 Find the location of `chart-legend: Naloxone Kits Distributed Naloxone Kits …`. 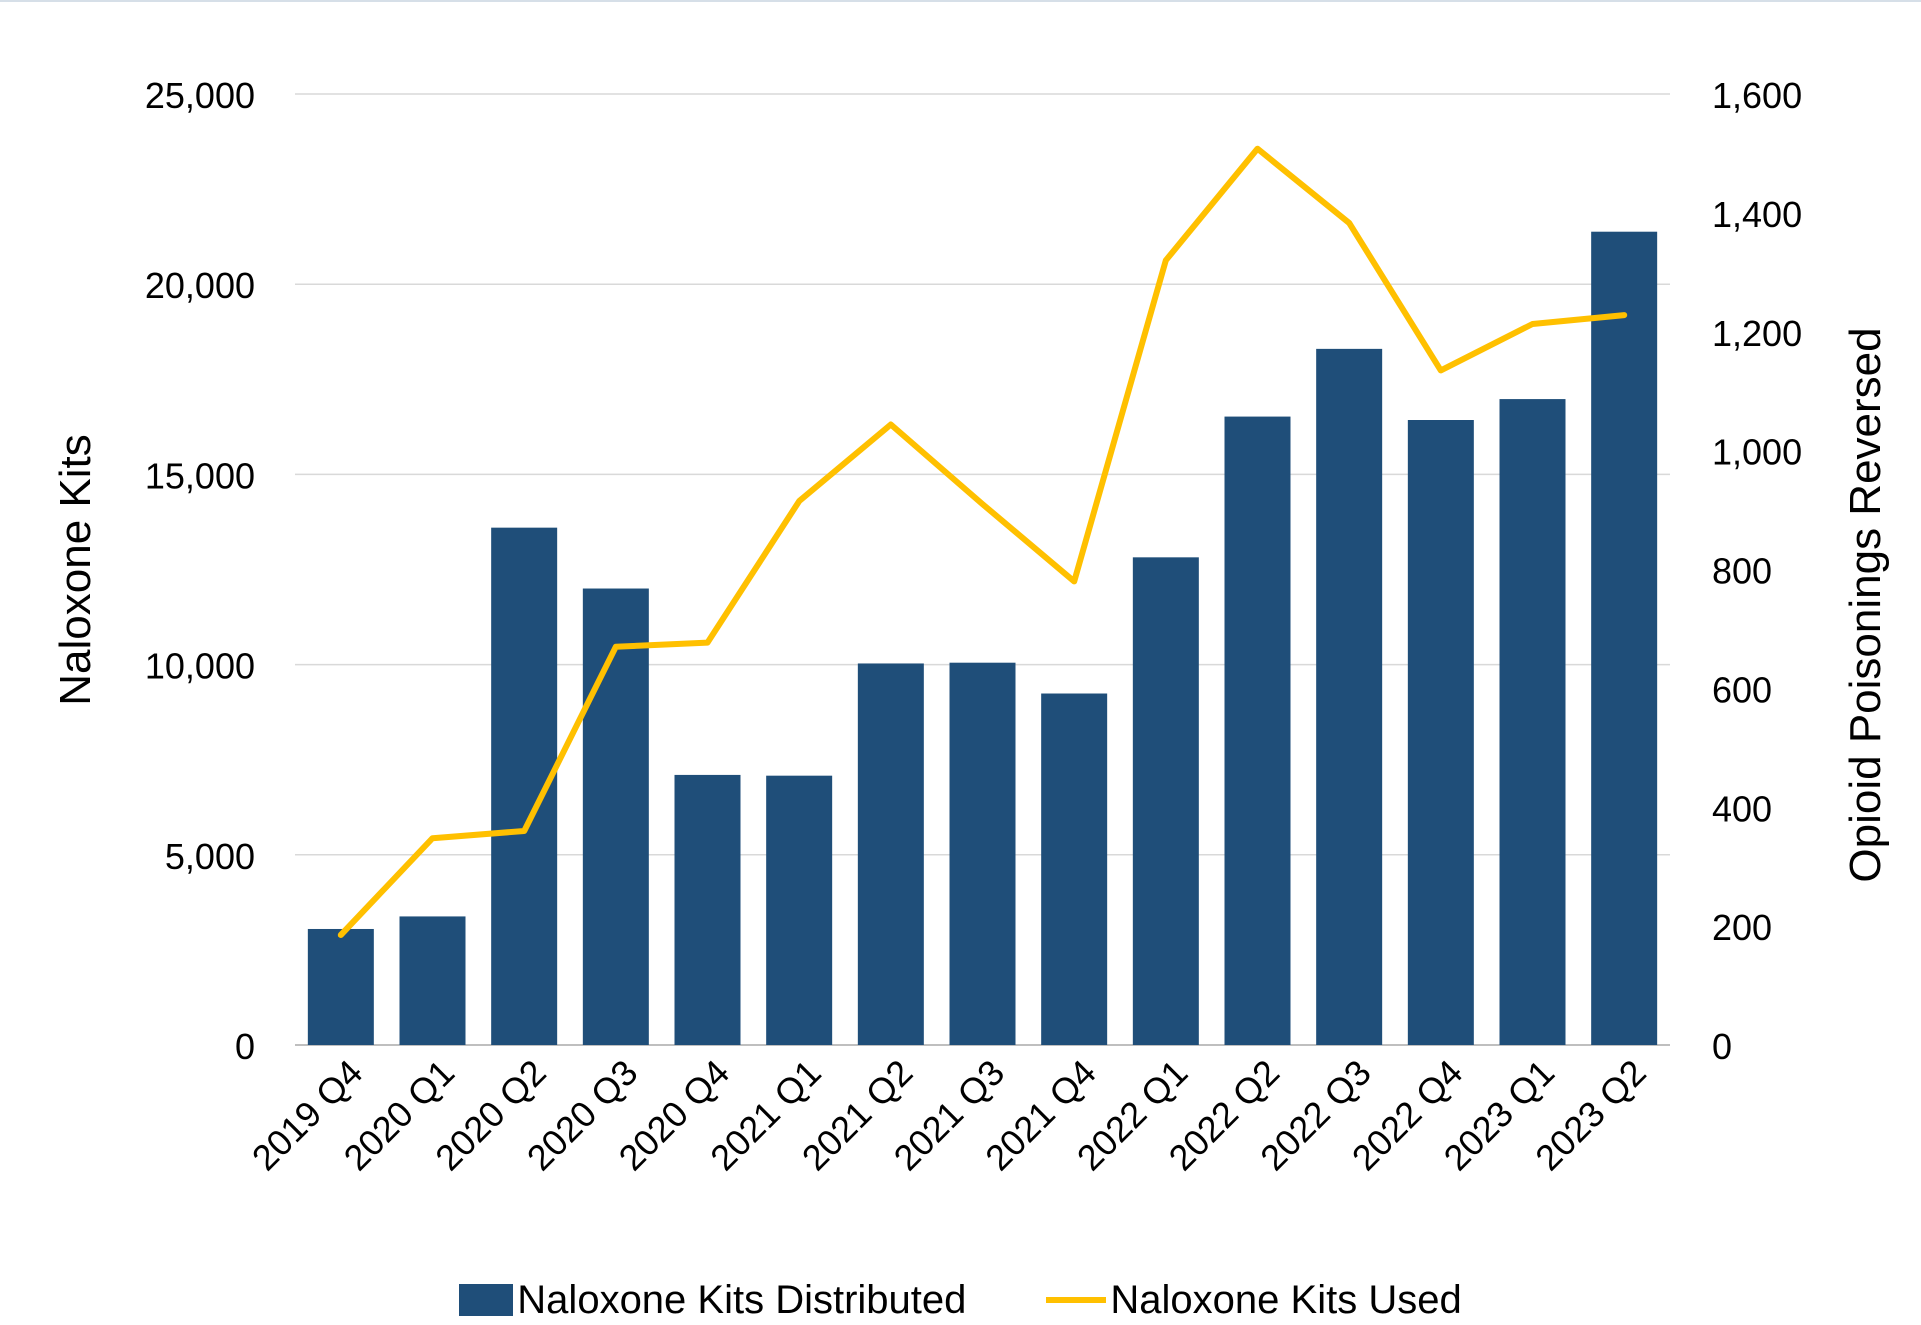

chart-legend: Naloxone Kits Distributed Naloxone Kits … is located at coordinates (960, 1300).